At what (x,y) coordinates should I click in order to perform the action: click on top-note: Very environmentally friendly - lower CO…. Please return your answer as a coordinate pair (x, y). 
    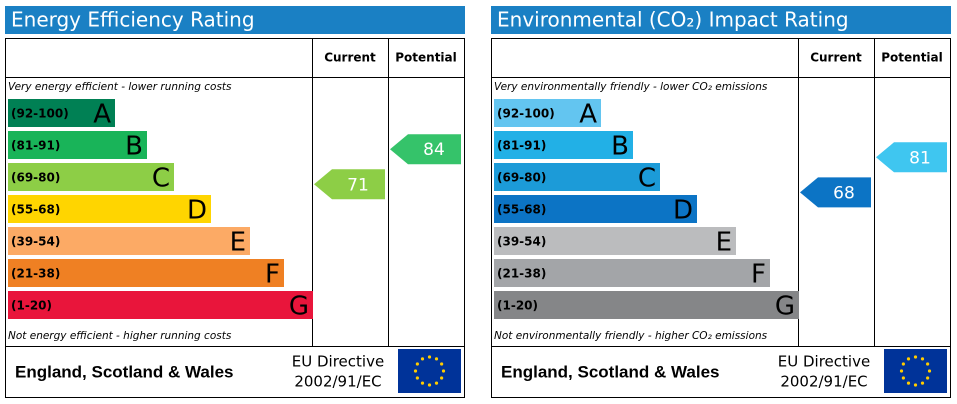
    Looking at the image, I should click on (631, 87).